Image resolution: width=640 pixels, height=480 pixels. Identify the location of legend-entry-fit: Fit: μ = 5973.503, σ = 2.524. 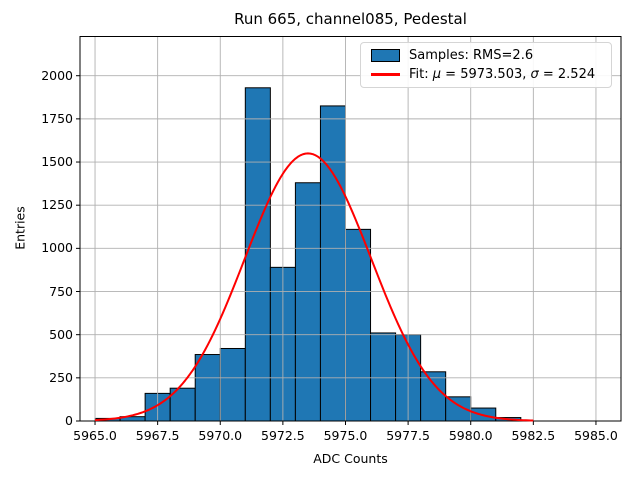
(486, 74).